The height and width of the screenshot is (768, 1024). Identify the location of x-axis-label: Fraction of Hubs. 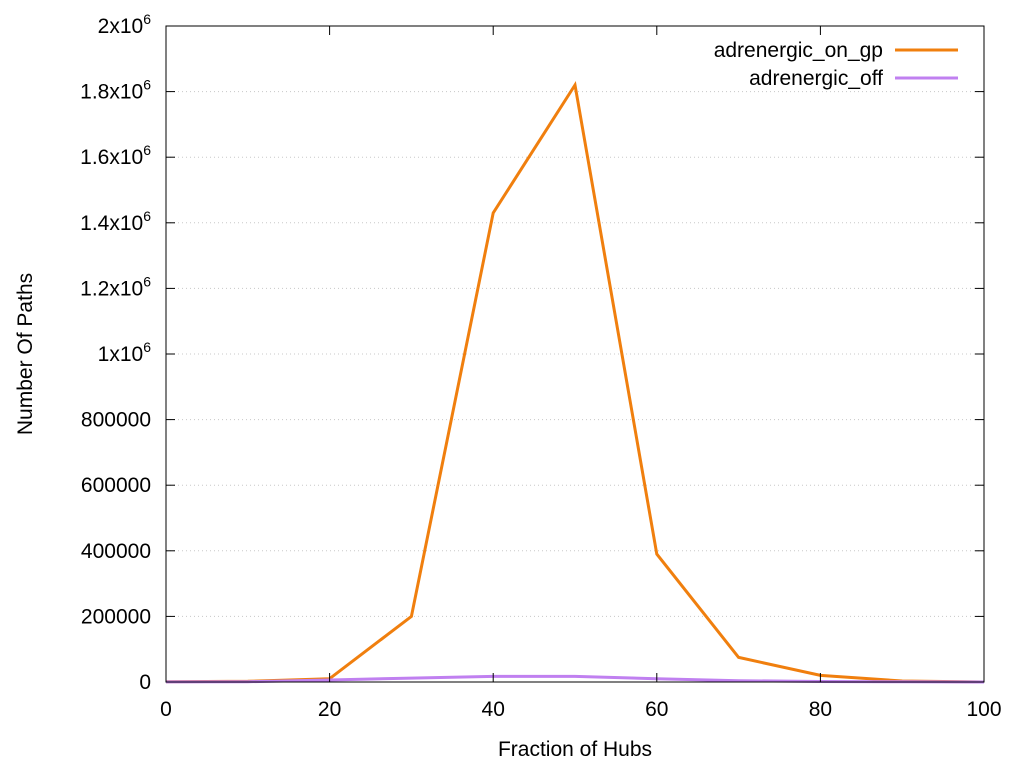
(575, 749).